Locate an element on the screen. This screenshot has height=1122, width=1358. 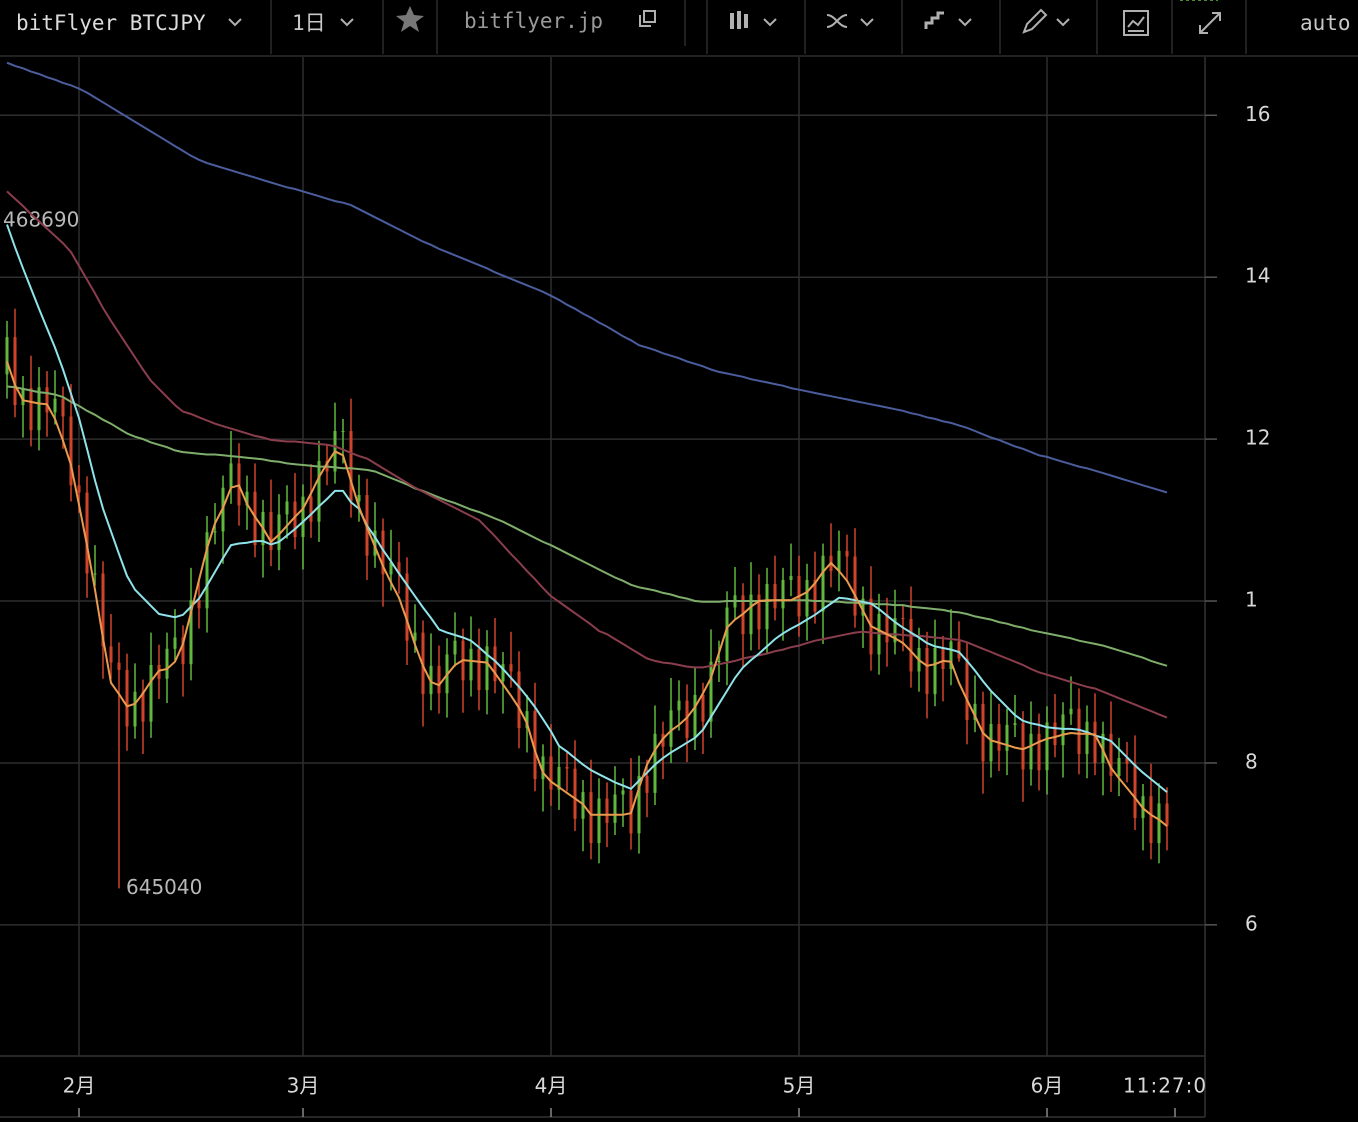
y-tick-label: 12 is located at coordinates (1257, 438).